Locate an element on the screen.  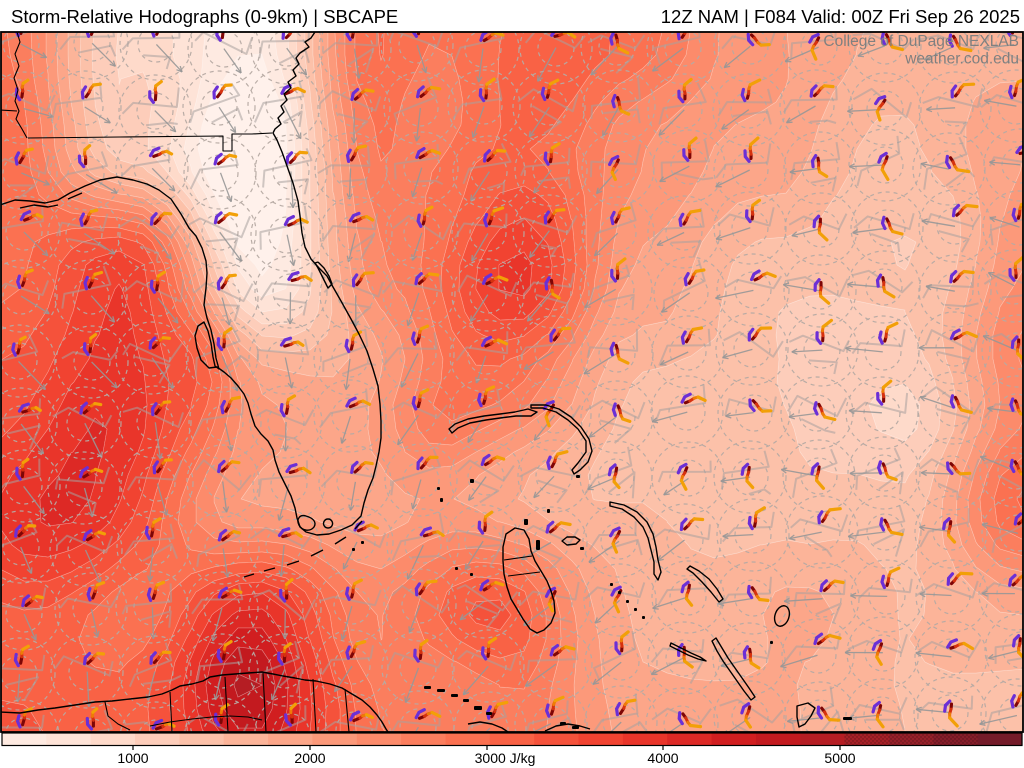
svg-text: College of DuPage NEXLAB is located at coordinates (921, 41).